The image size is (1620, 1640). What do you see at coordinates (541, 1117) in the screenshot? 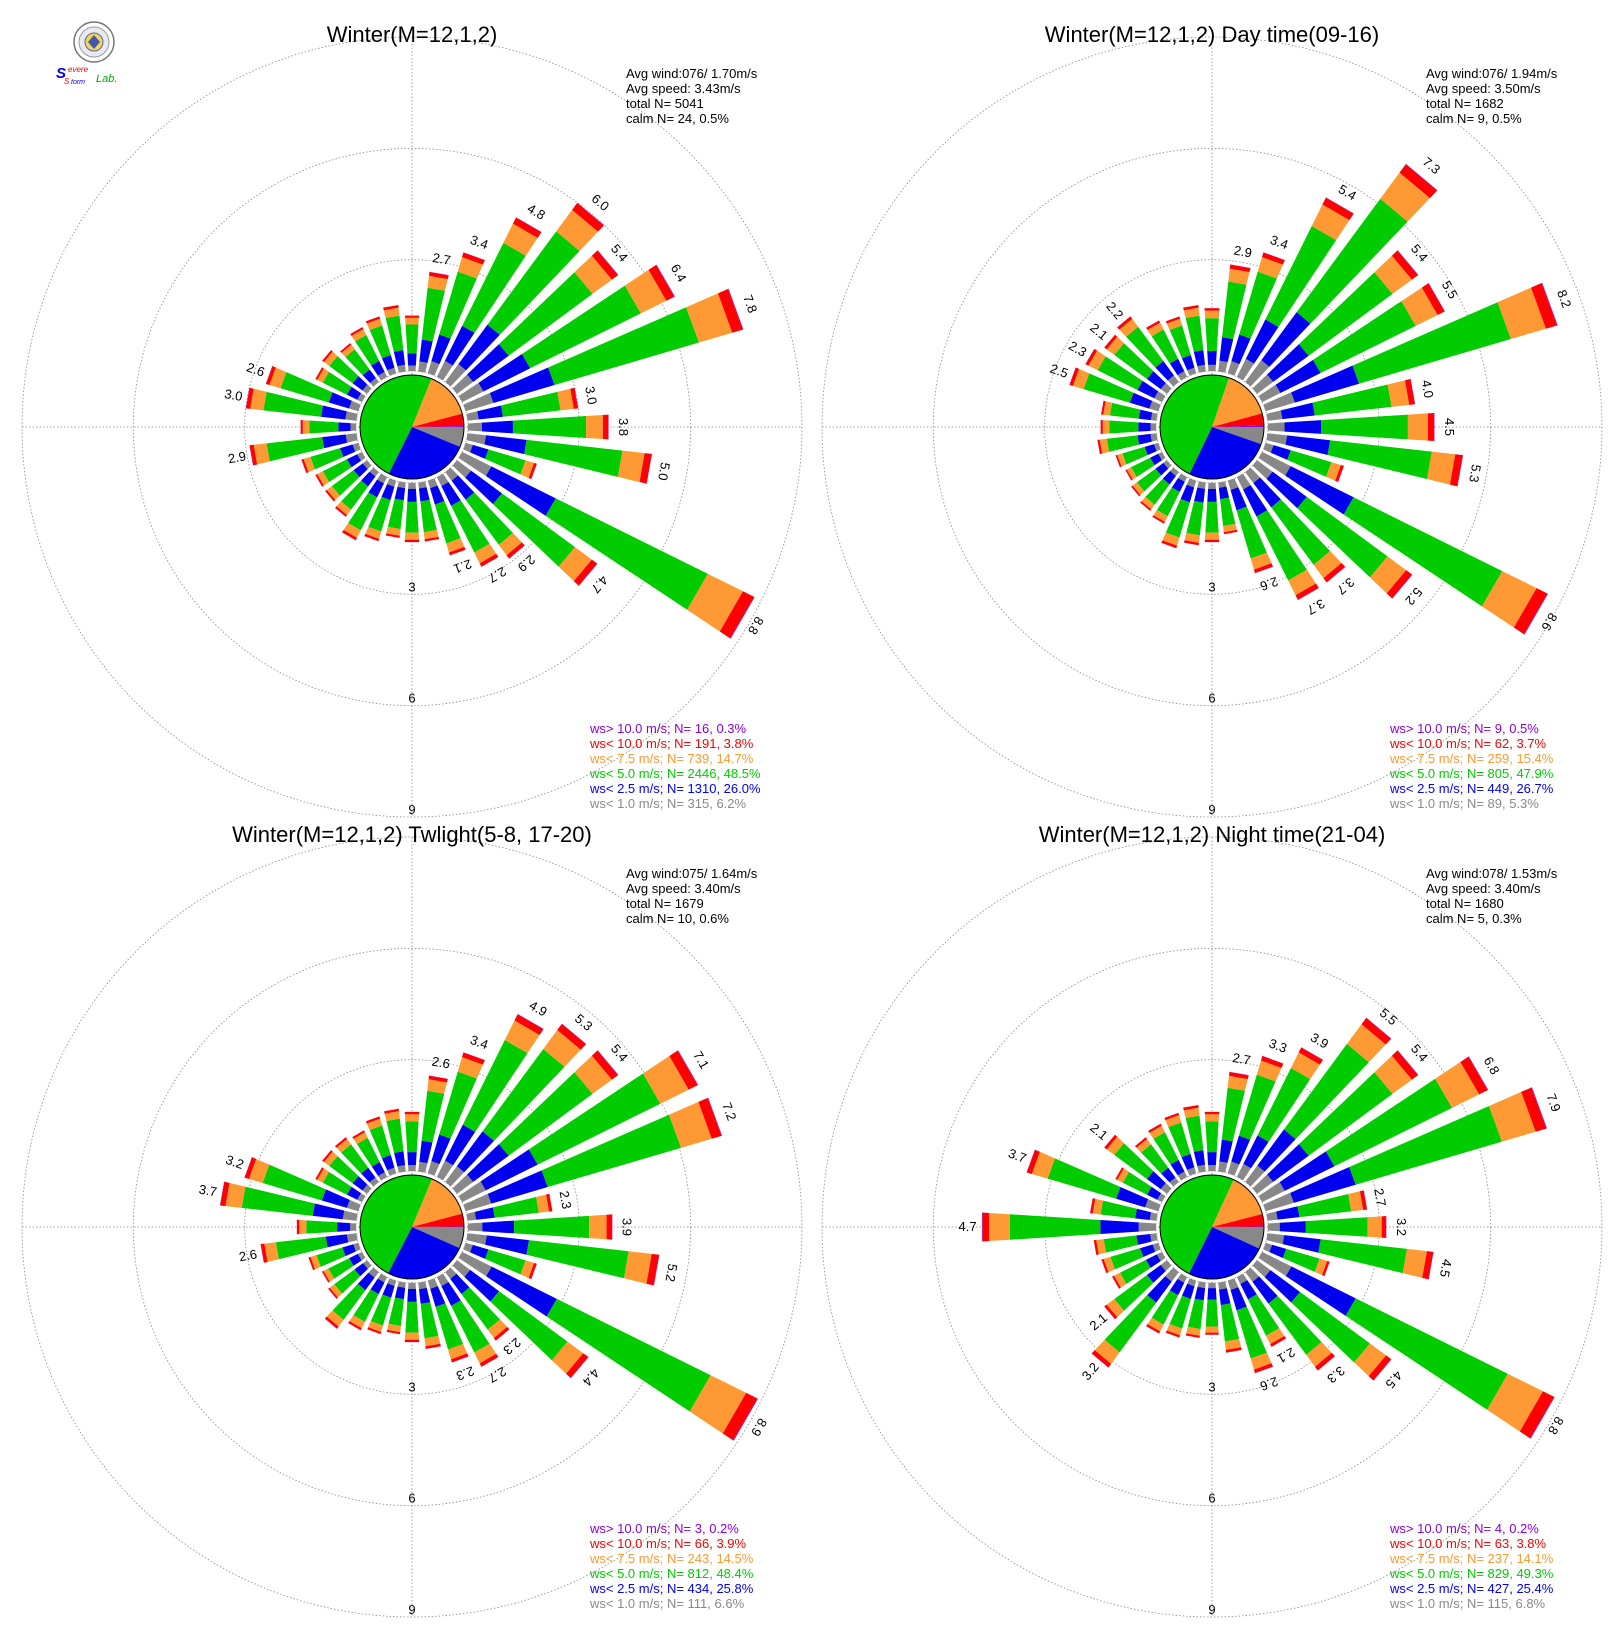
I see `direction-bar: 5.4` at bounding box center [541, 1117].